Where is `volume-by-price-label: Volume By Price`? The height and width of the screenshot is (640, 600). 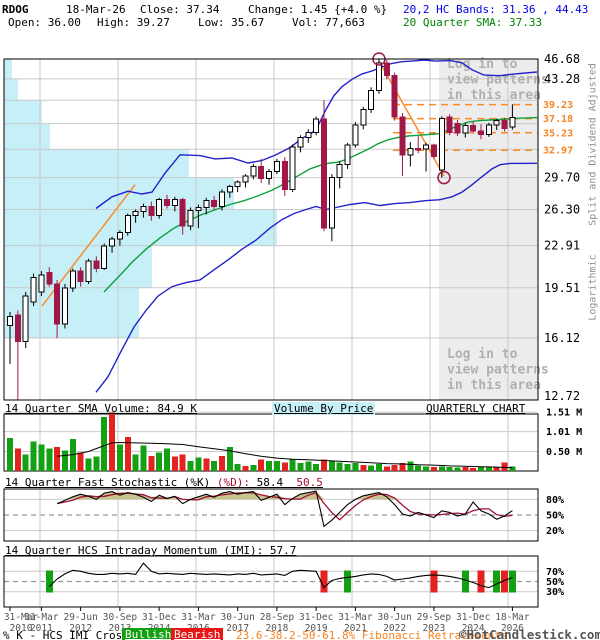 volume-by-price-label: Volume By Price is located at coordinates (324, 408).